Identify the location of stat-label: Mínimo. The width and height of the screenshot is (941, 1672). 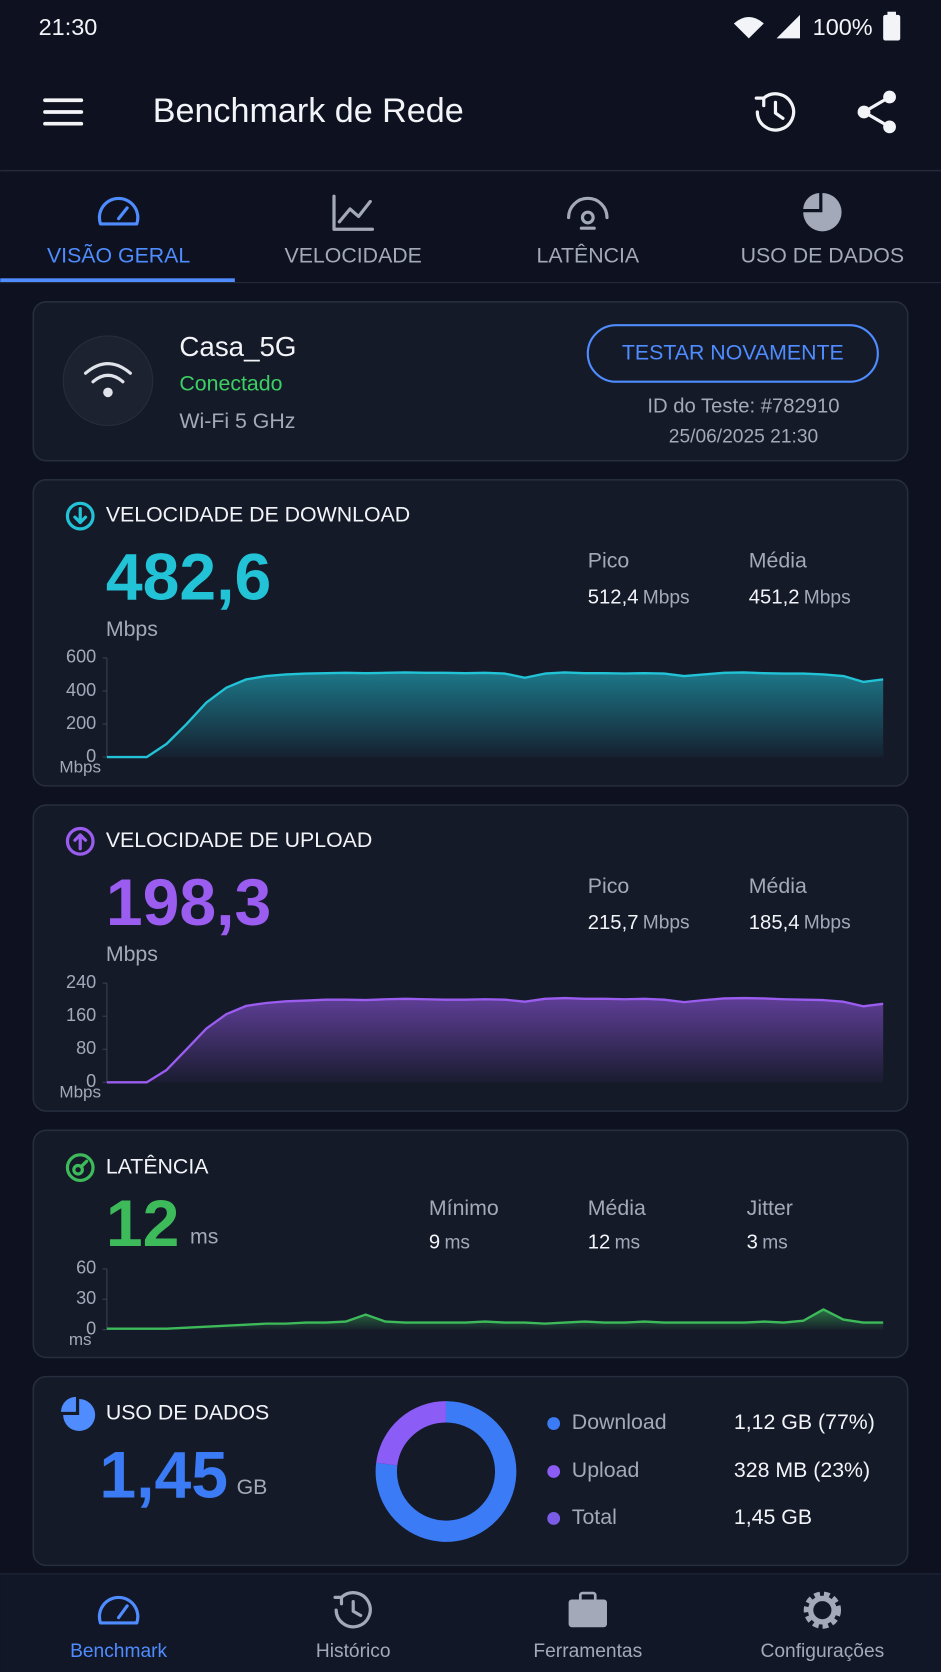
(464, 1208).